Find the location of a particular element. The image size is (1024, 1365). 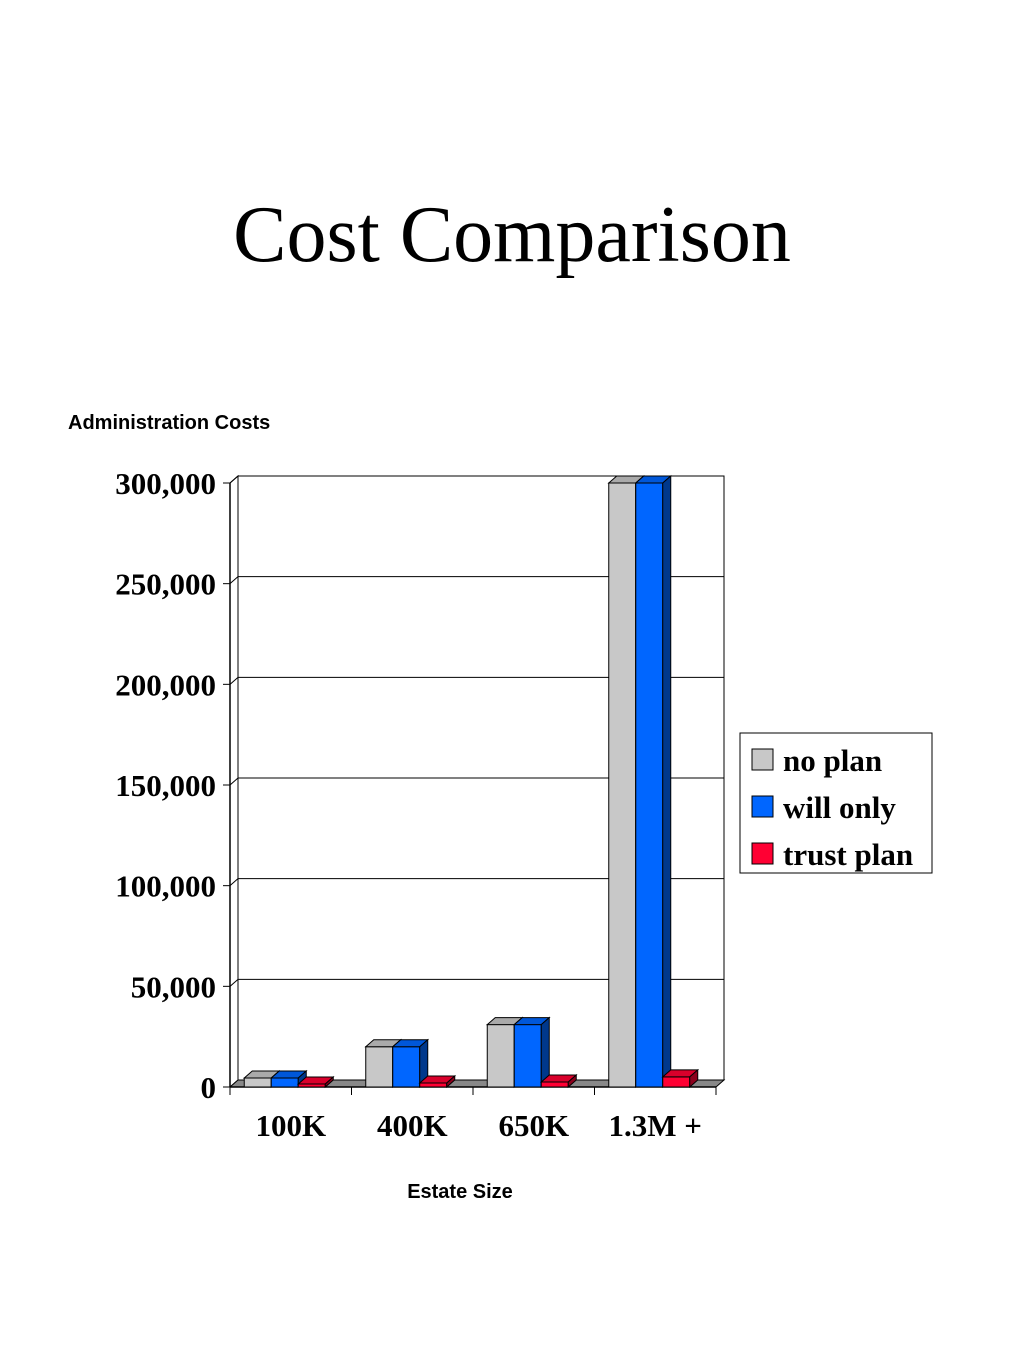

x-tick-label: 650K is located at coordinates (533, 1125).